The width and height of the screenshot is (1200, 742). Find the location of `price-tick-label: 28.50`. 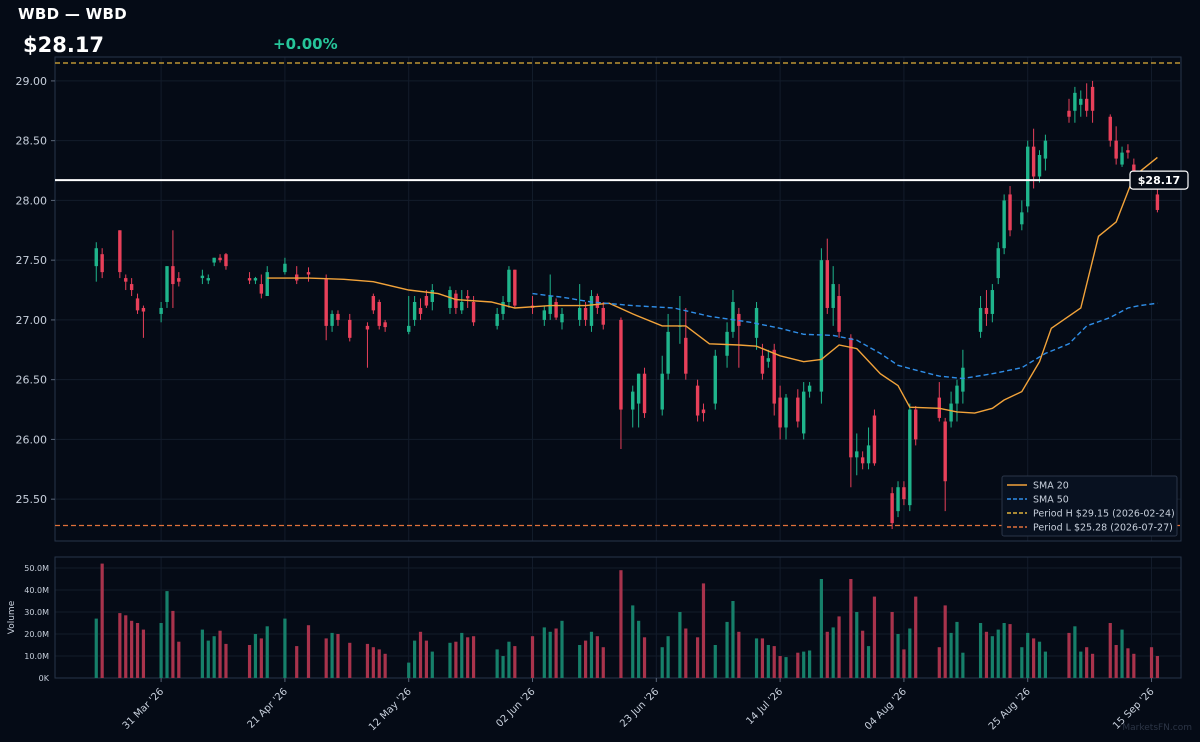

price-tick-label: 28.50 is located at coordinates (32, 141).